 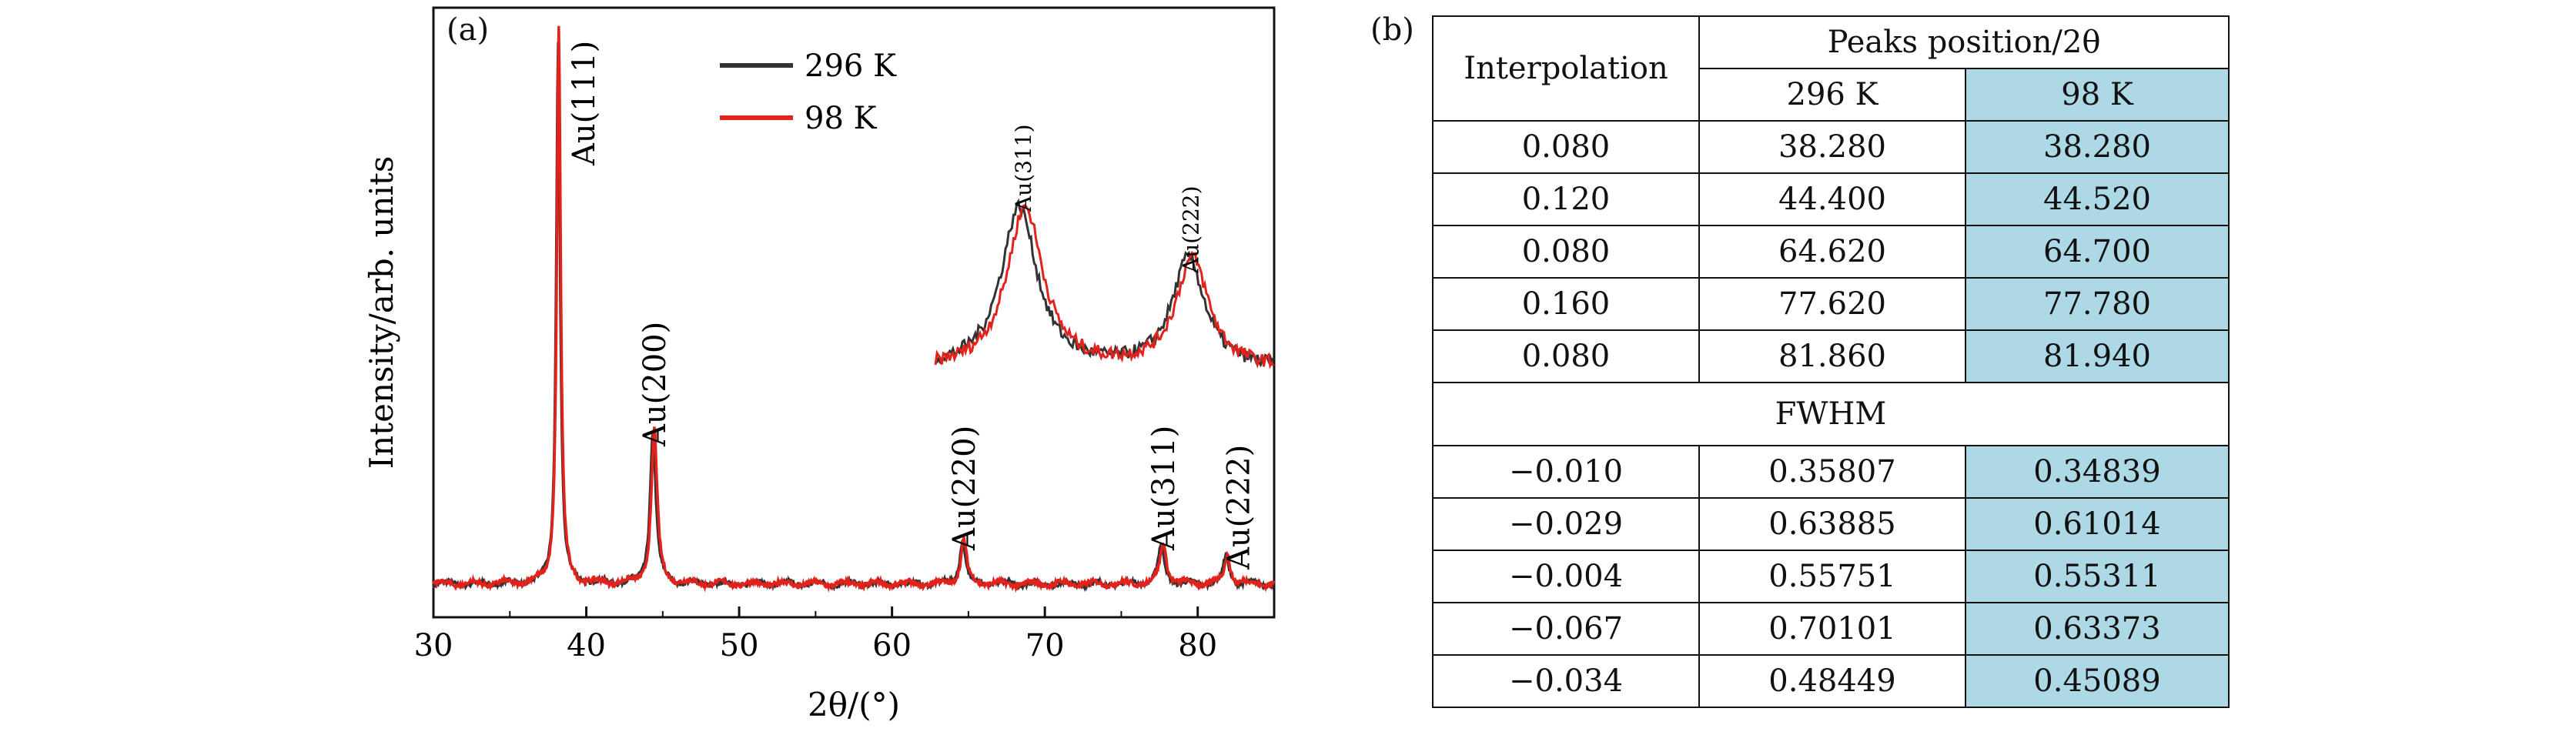 I want to click on peak-label-3: Au(311), so click(x=1164, y=489).